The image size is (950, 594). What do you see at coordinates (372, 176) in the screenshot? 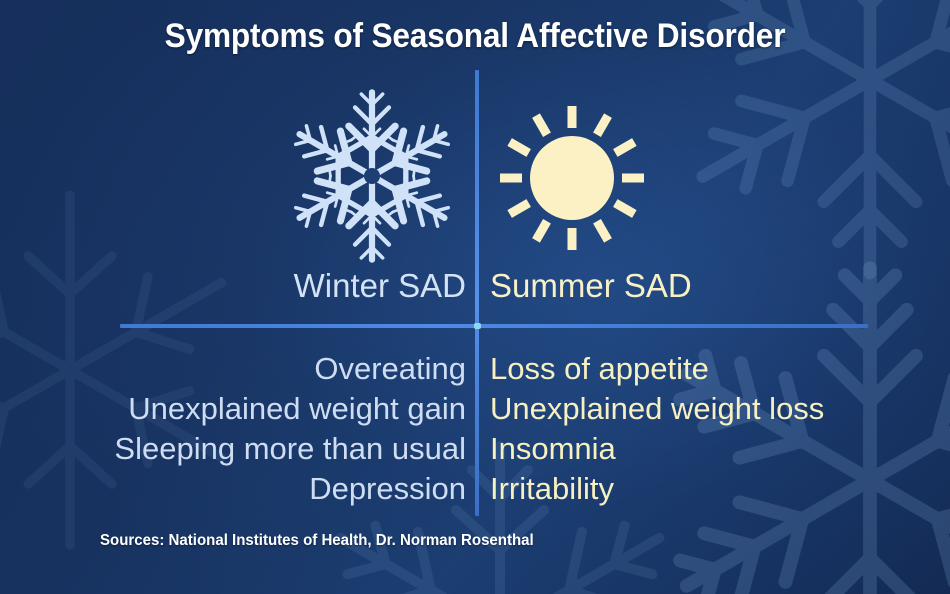
I see `snowflake-icon` at bounding box center [372, 176].